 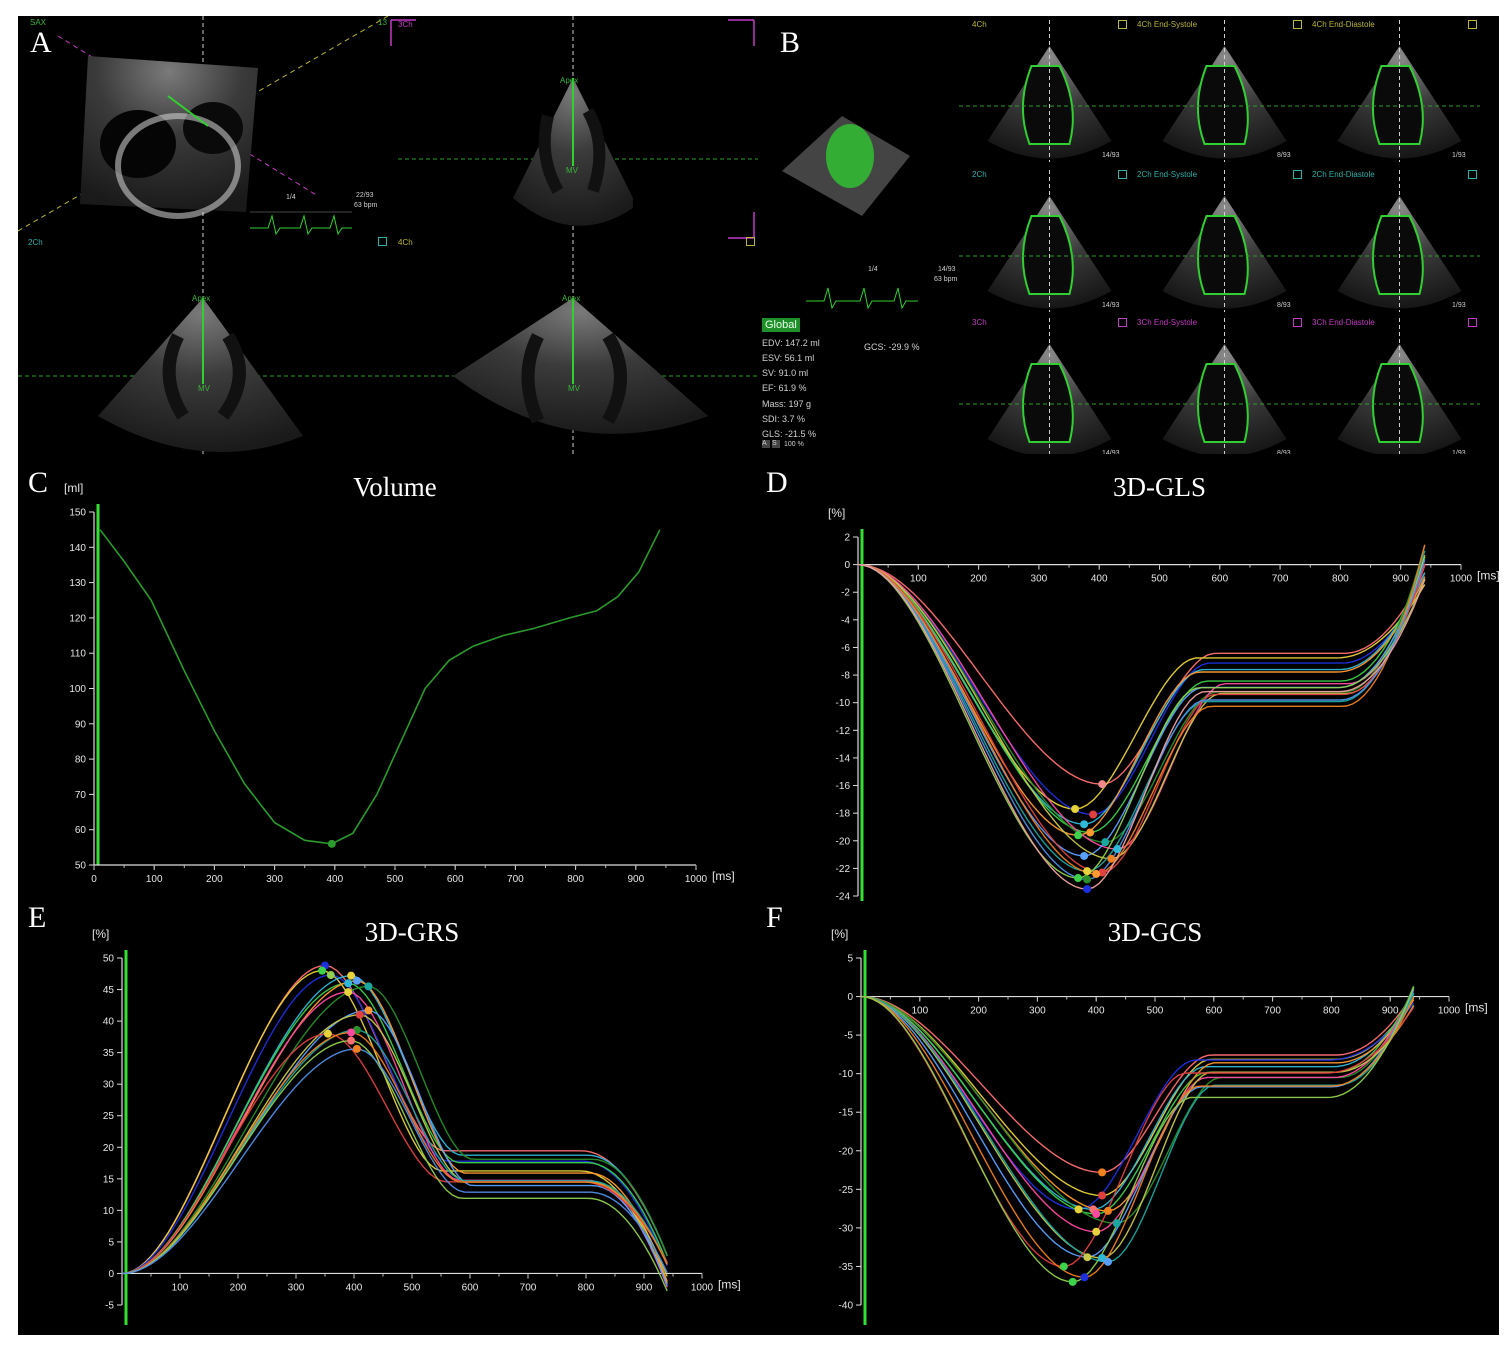 I want to click on view-frame-counter: 8/93, so click(x=1284, y=155).